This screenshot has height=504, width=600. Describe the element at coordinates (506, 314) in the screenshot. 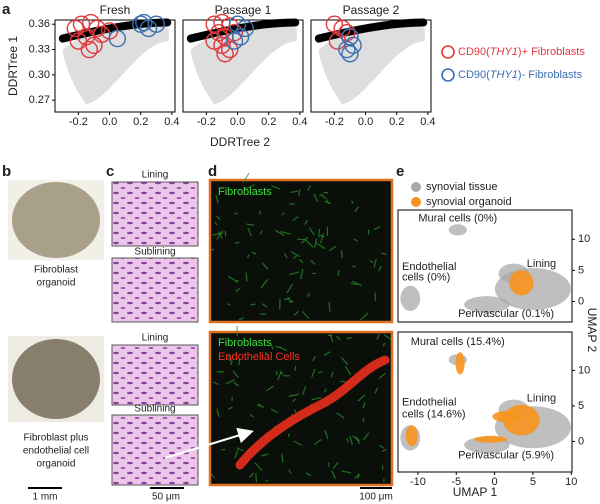

I see `cluster-label: Perivascular (0.1%)` at that location.